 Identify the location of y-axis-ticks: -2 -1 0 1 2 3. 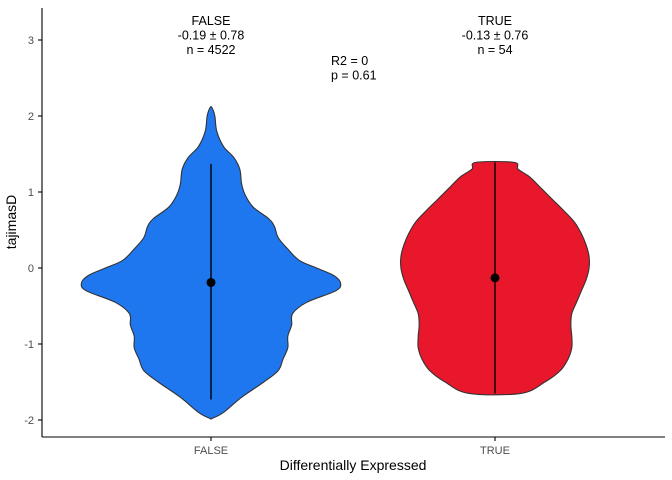
(33, 231).